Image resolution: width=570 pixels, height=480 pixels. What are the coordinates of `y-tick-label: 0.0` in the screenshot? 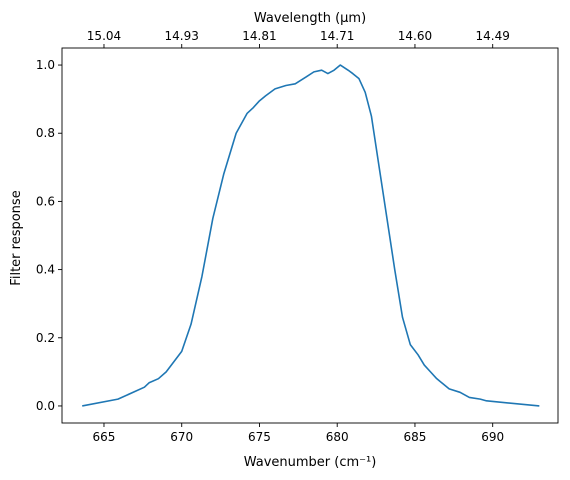 It's located at (45, 406).